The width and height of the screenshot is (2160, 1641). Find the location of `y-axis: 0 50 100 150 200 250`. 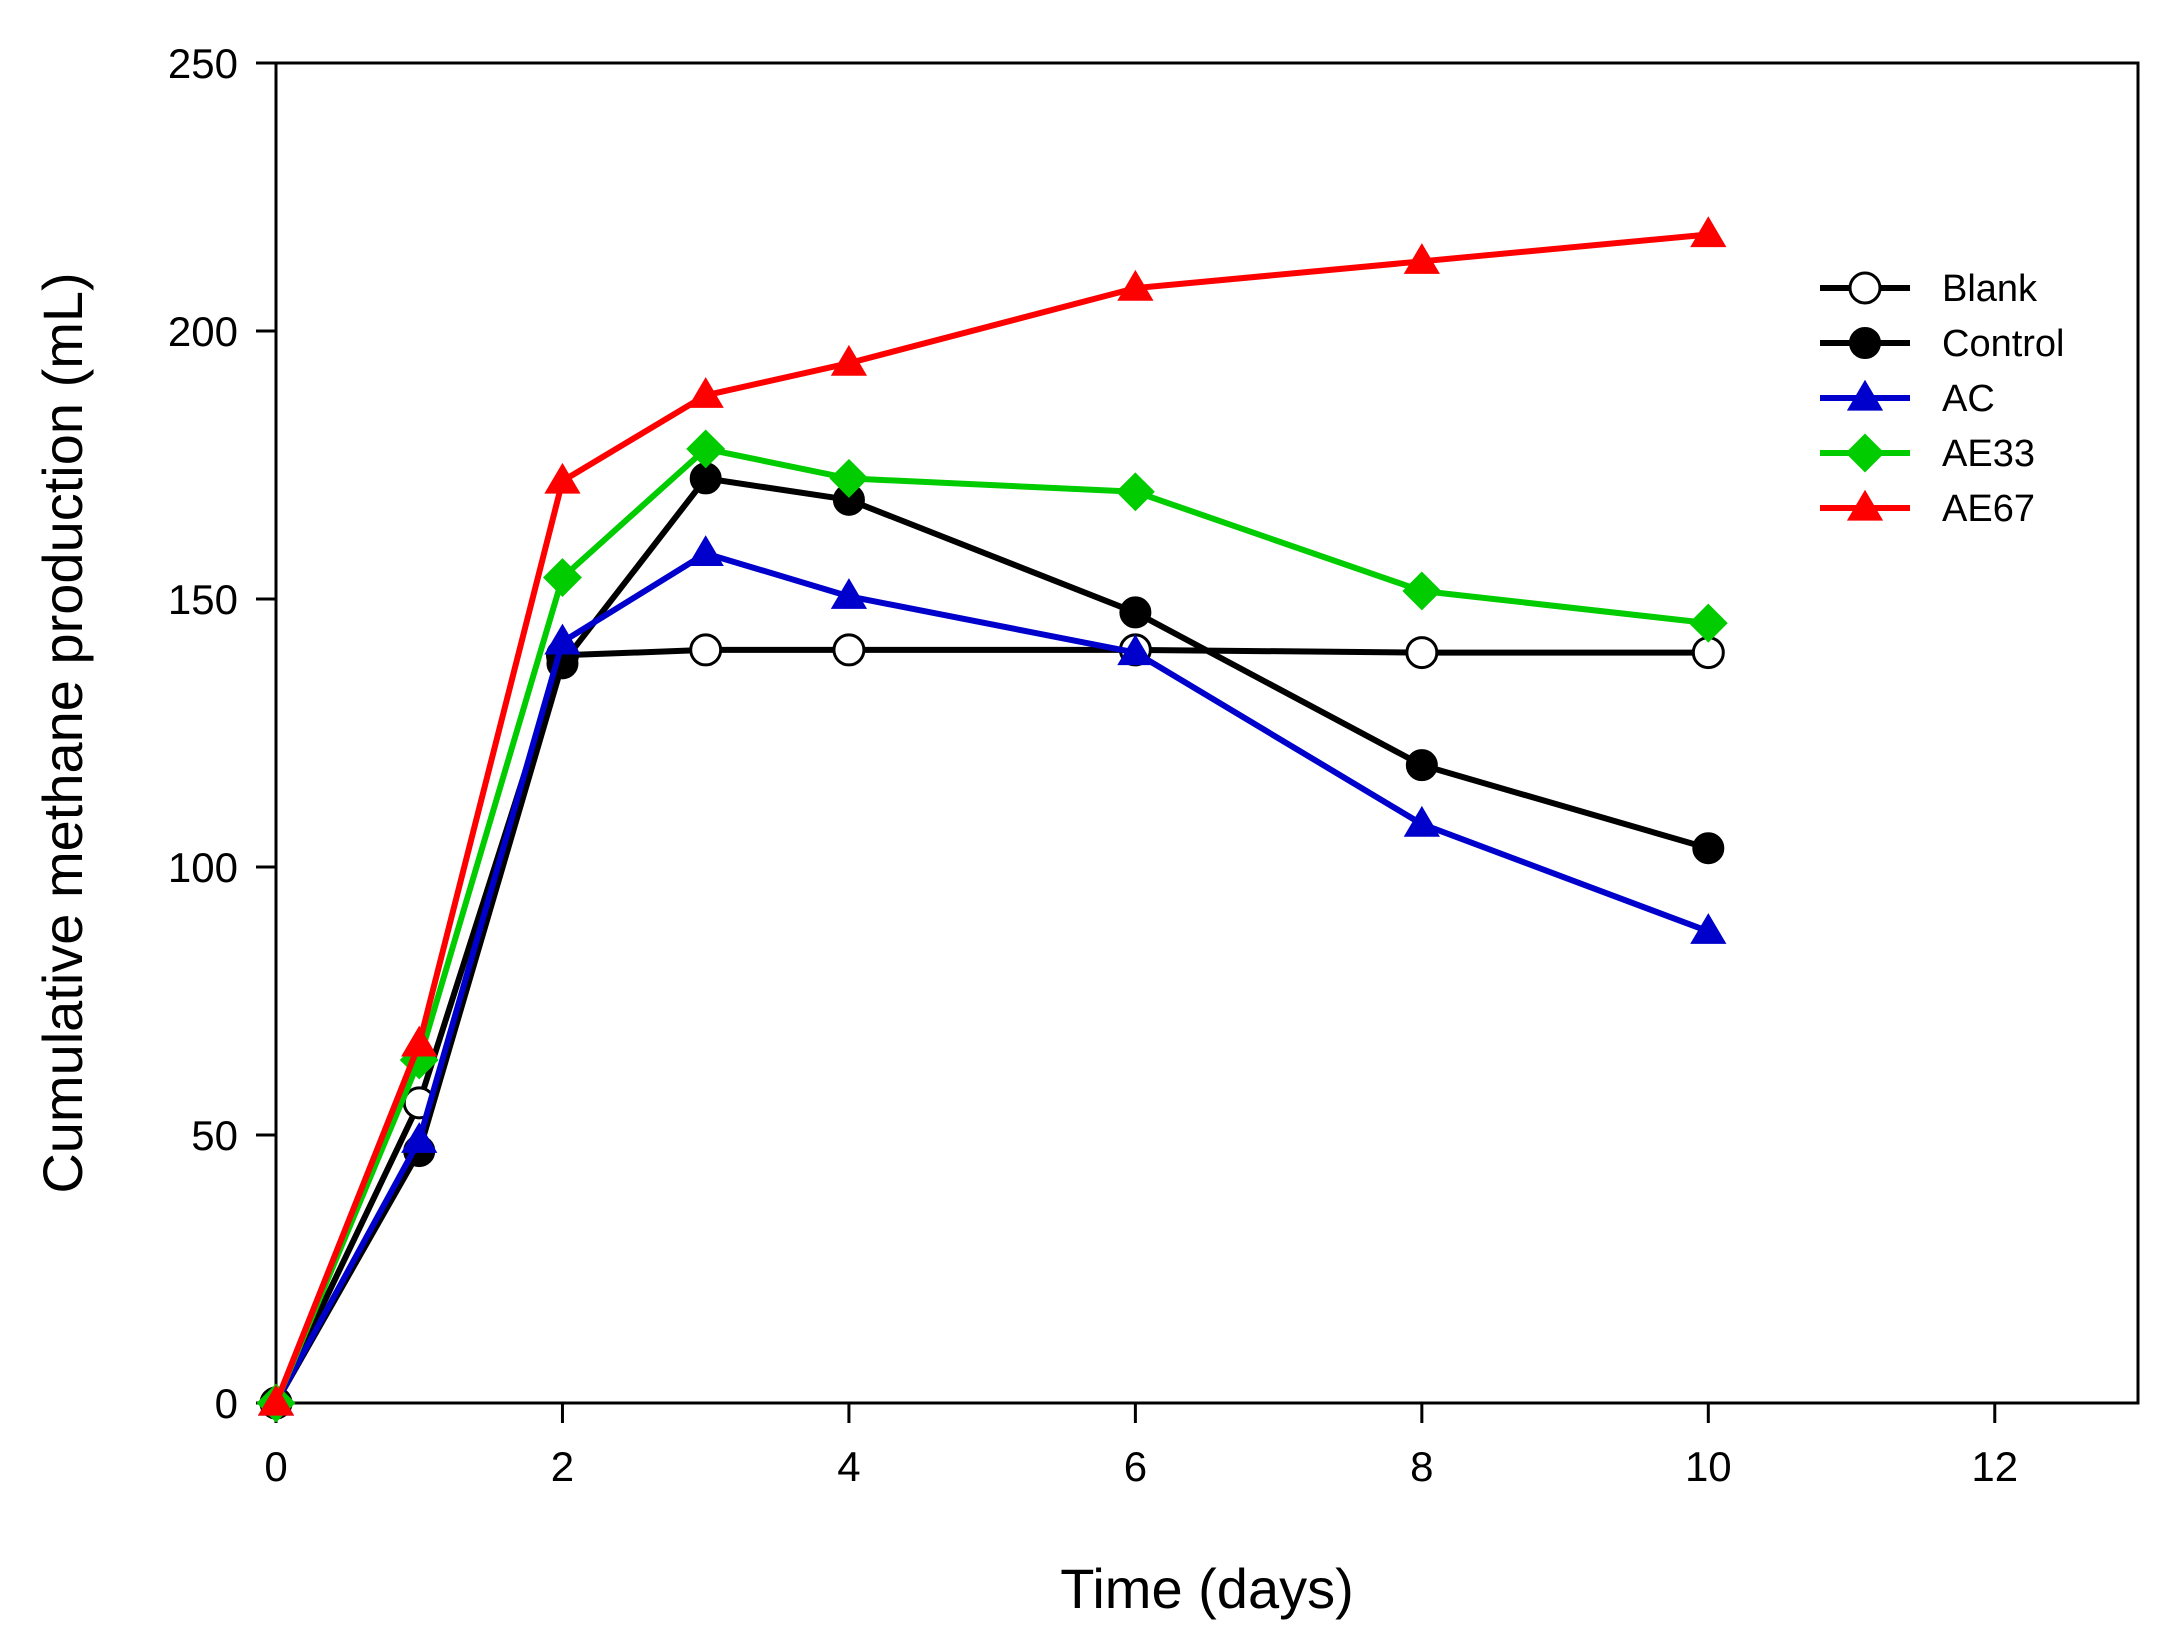

y-axis: 0 50 100 150 200 250 is located at coordinates (222, 733).